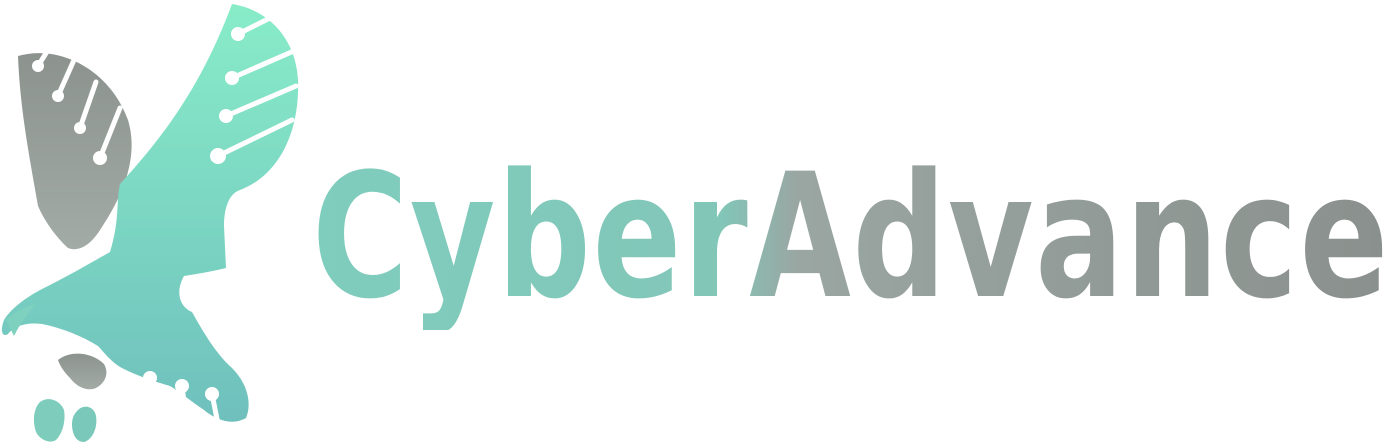  Describe the element at coordinates (530, 240) in the screenshot. I see `brand-name-cyber: Cyber` at that location.